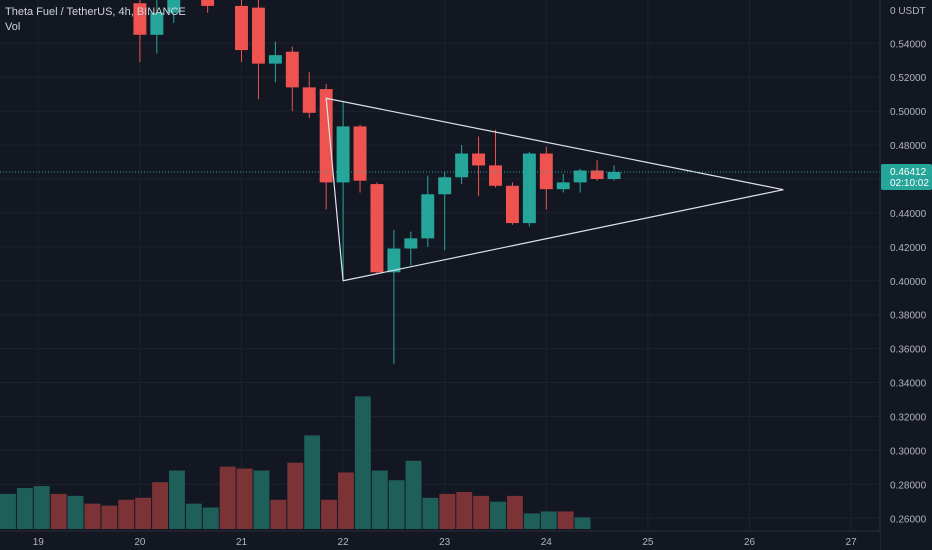  Describe the element at coordinates (13, 27) in the screenshot. I see `volume-label: Vol` at that location.